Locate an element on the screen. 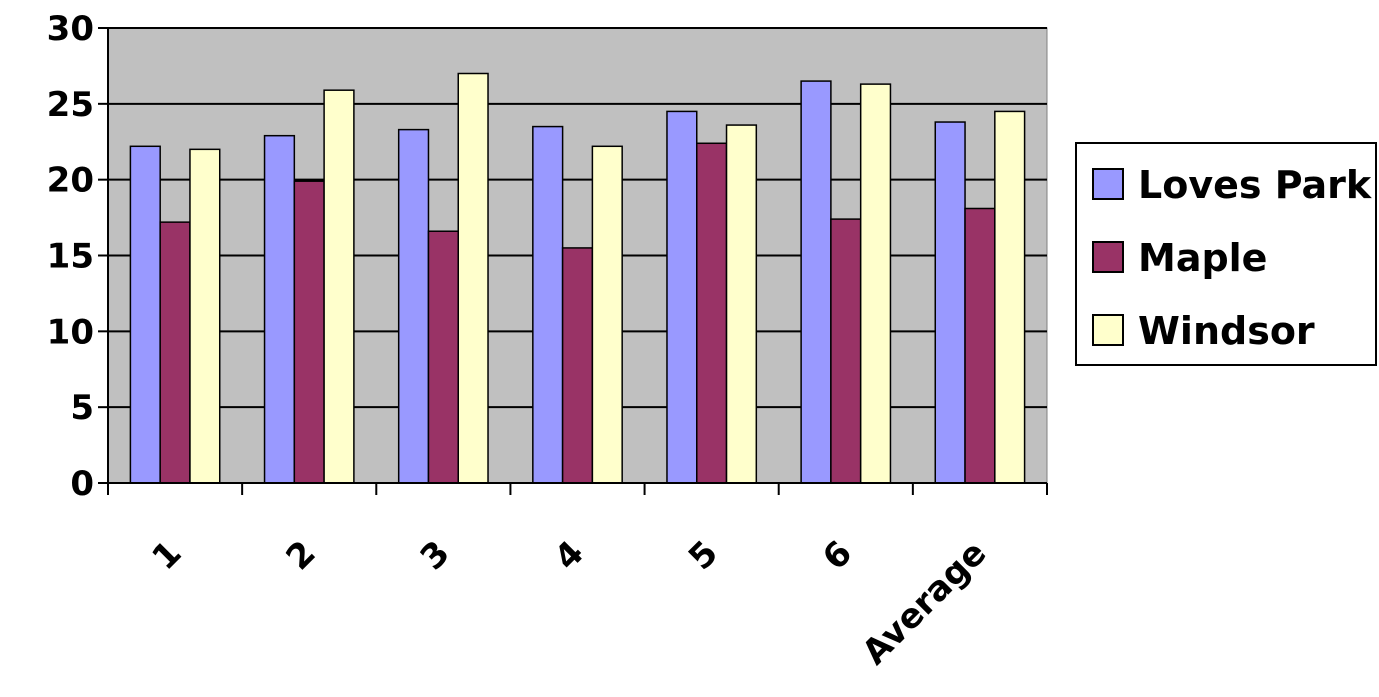 This screenshot has width=1379, height=697. x-tick-label: 1 is located at coordinates (166, 555).